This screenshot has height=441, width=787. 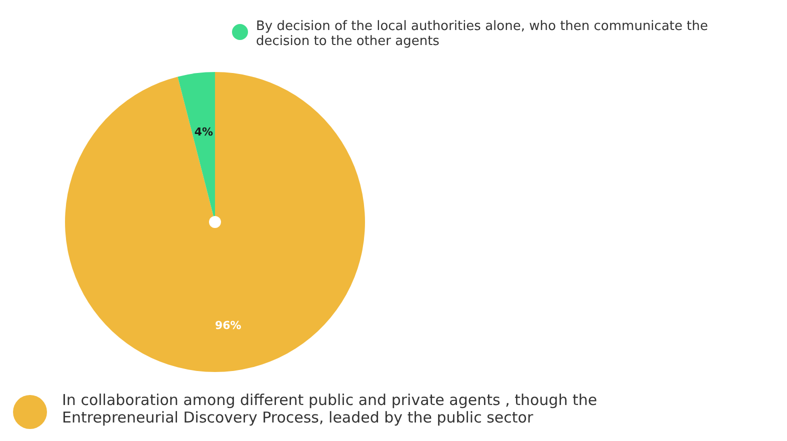 What do you see at coordinates (330, 408) in the screenshot?
I see `legend-label: In collaboration among different public and private agents , though the Entrepreneurial Discovery Process, leaded by the public sector` at bounding box center [330, 408].